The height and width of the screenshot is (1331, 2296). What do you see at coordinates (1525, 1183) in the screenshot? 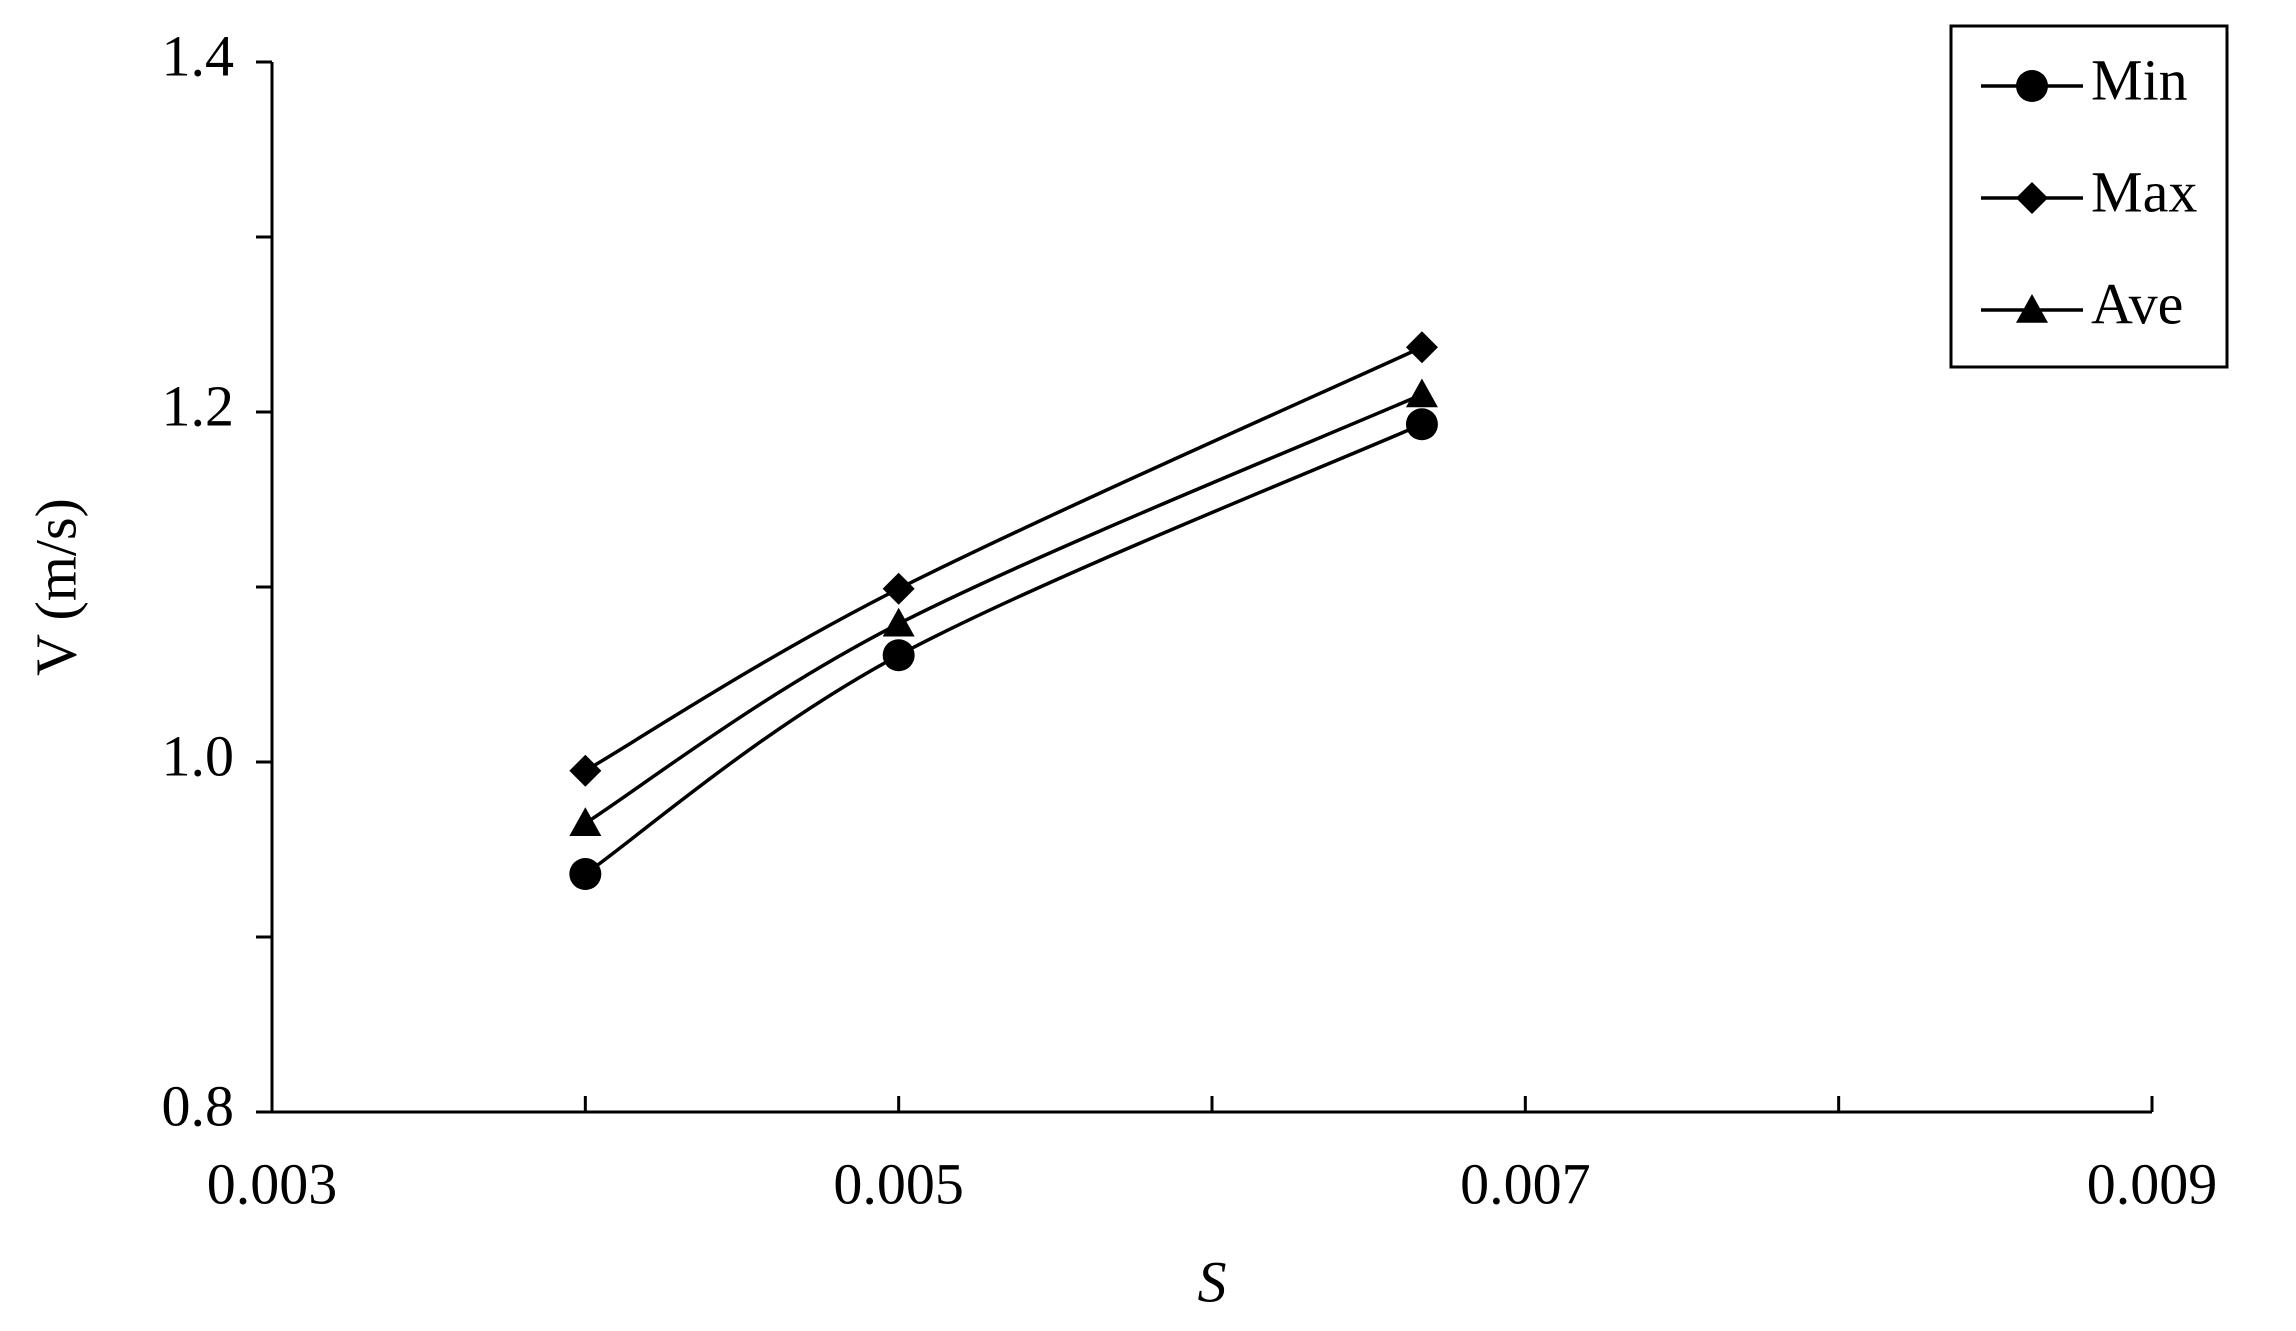
I see `x-tick-label: 0.007` at bounding box center [1525, 1183].